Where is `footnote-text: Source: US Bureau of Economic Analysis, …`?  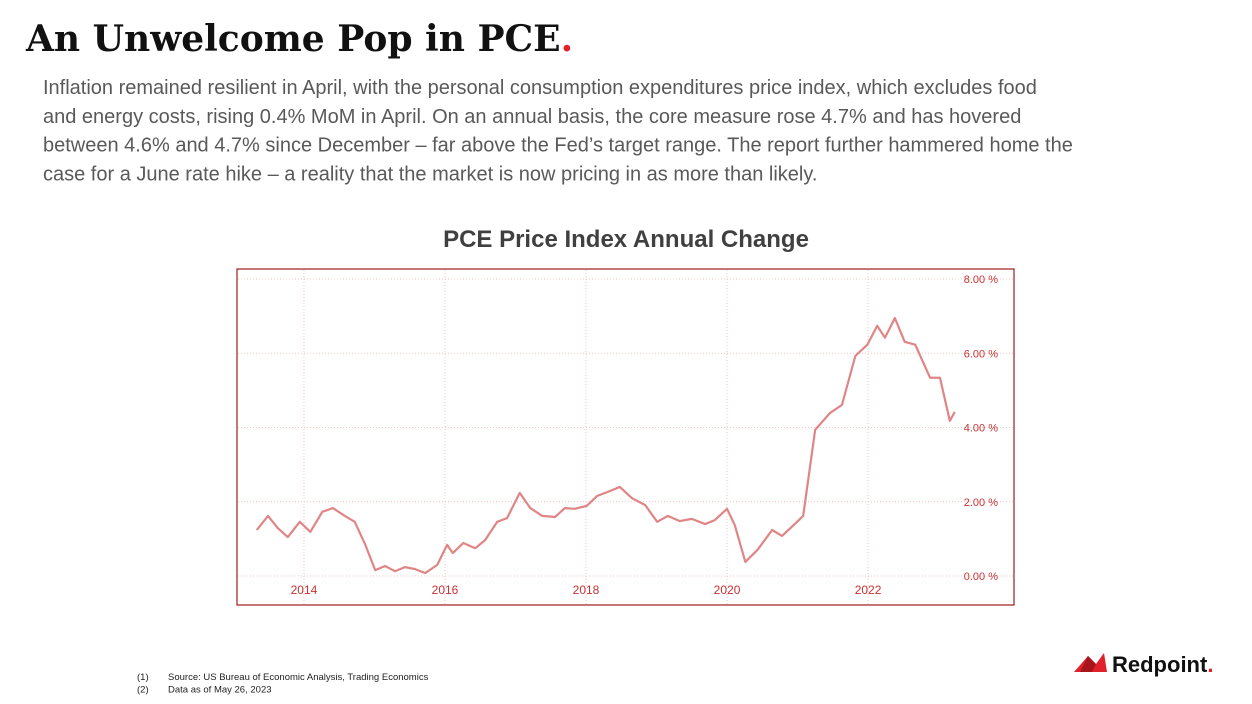 footnote-text: Source: US Bureau of Economic Analysis, … is located at coordinates (298, 677).